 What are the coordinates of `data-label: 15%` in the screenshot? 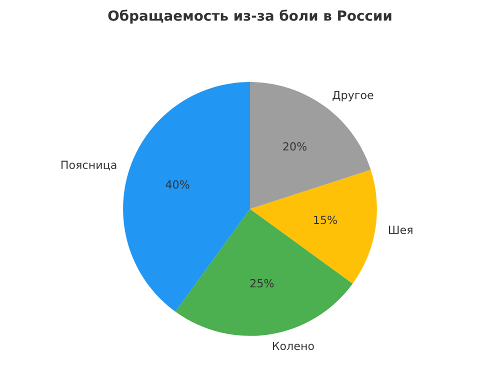 It's located at (325, 220).